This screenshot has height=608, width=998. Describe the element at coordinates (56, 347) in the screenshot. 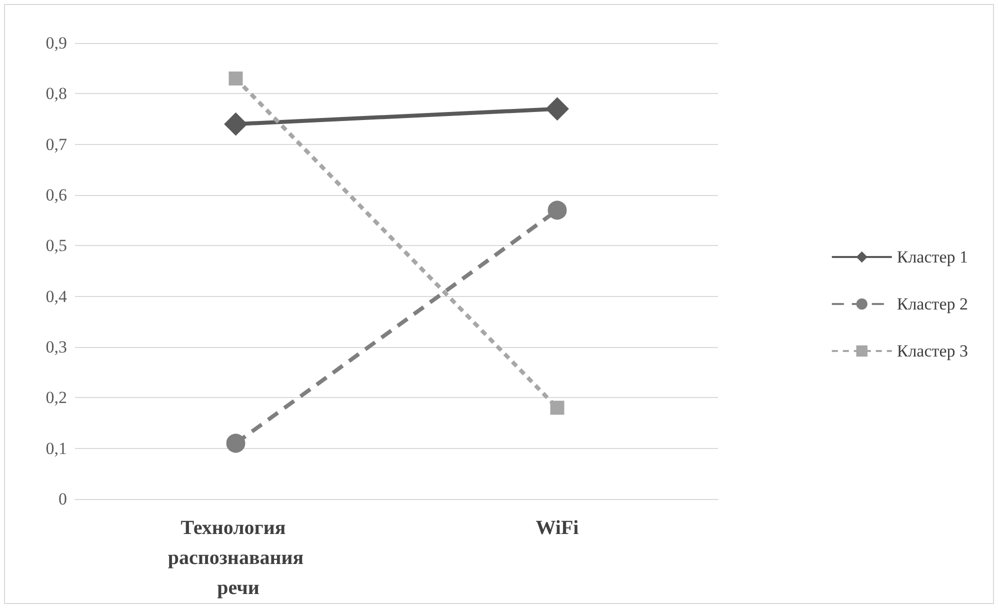

I see `y-tick-label: 0,3` at that location.